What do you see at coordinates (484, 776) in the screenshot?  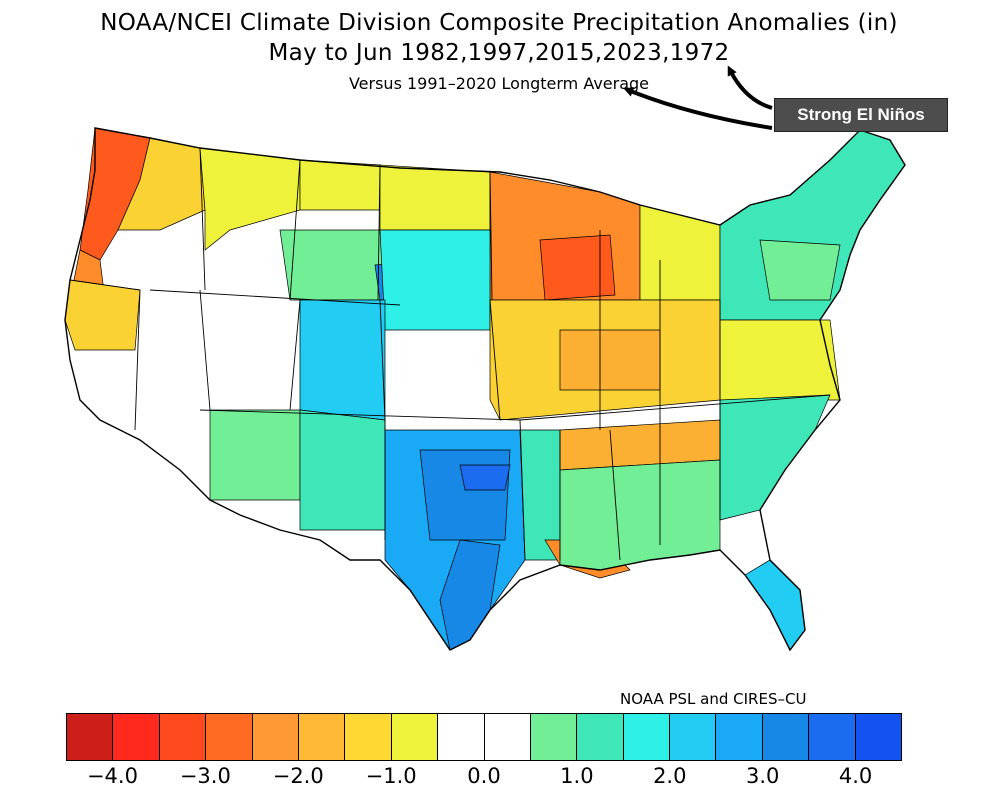 I see `legend-tick-label: 0.0` at bounding box center [484, 776].